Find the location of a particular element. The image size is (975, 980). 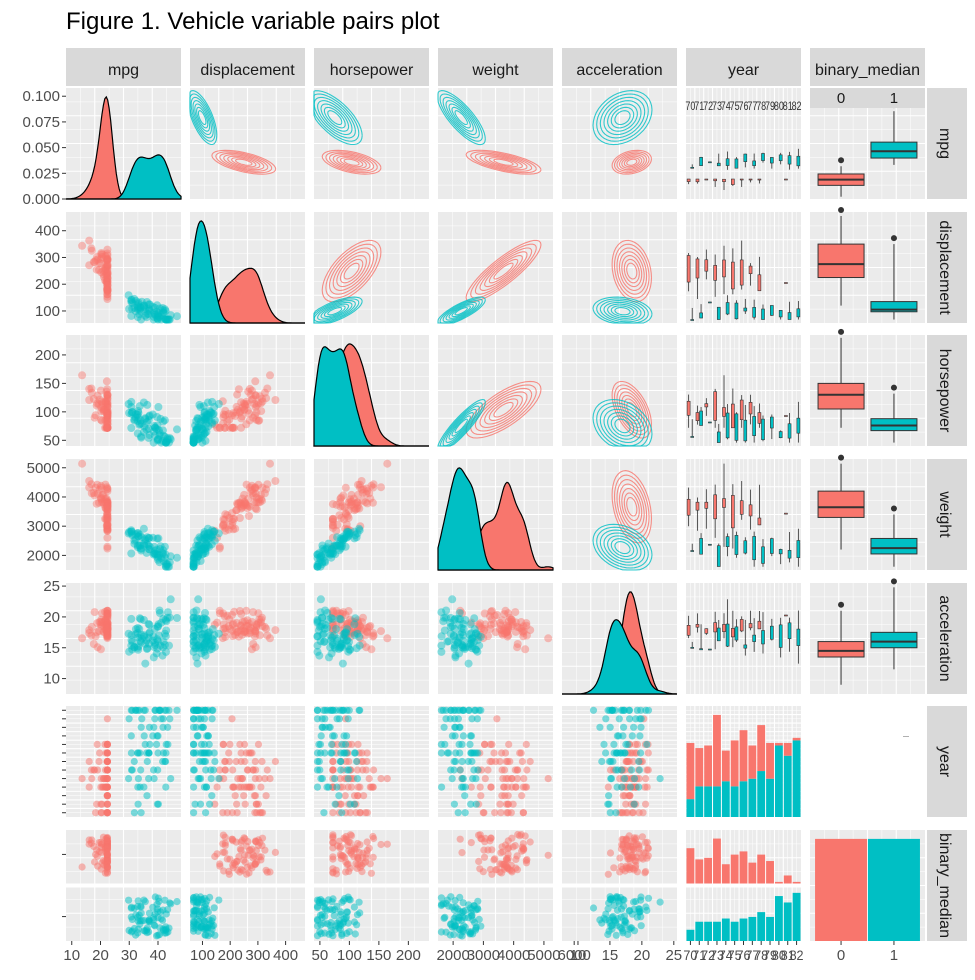

year-bar-group1 is located at coordinates (787, 786).